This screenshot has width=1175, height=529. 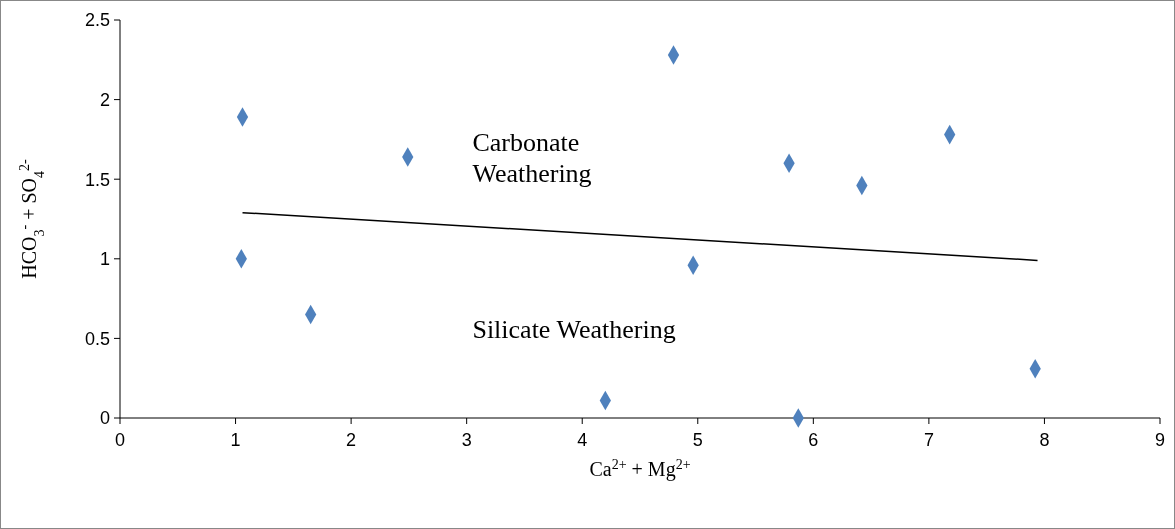 What do you see at coordinates (813, 440) in the screenshot?
I see `x-tick-label: 6` at bounding box center [813, 440].